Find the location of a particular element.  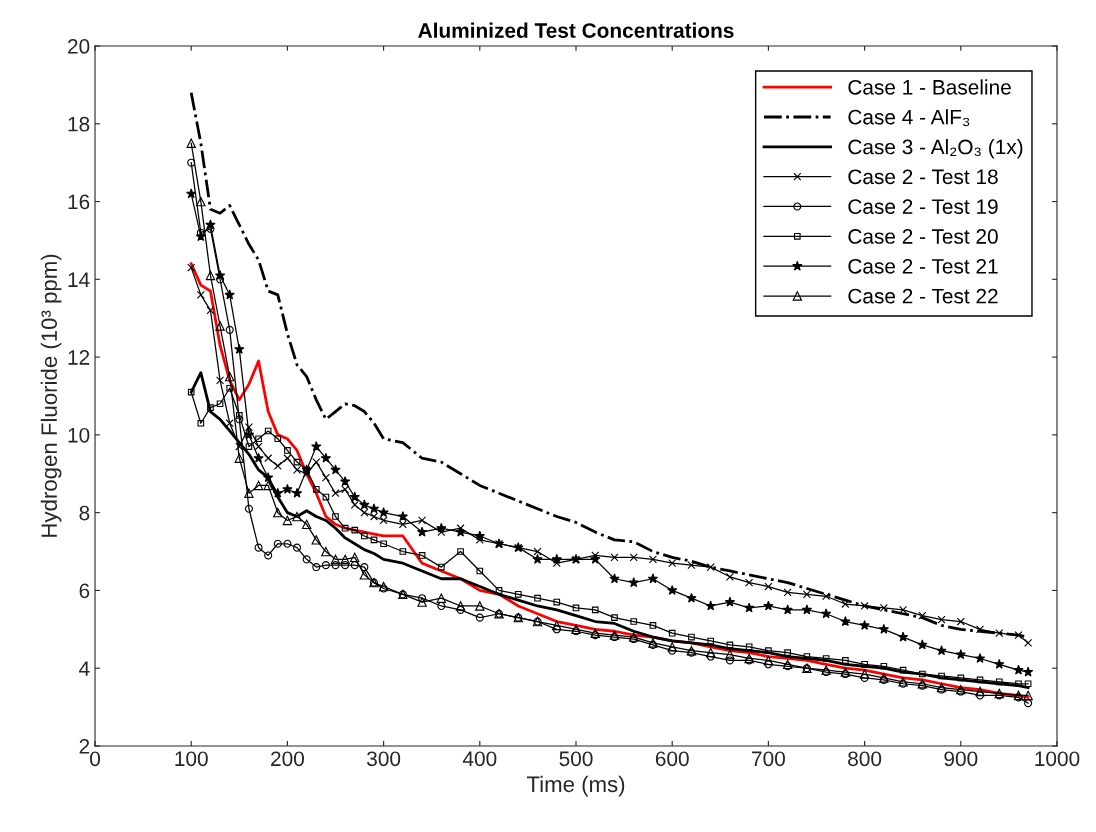

x-tick-label: 800 is located at coordinates (865, 759).